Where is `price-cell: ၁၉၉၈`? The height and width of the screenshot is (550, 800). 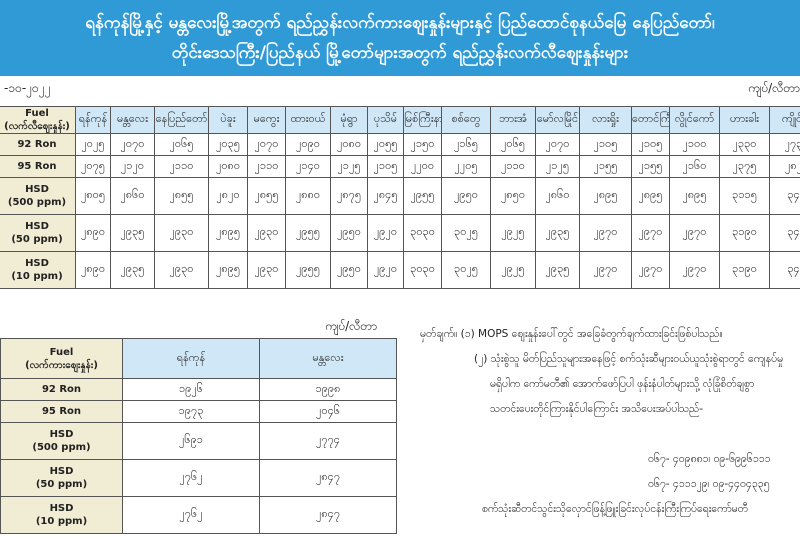 price-cell: ၁၉၉၈ is located at coordinates (328, 389).